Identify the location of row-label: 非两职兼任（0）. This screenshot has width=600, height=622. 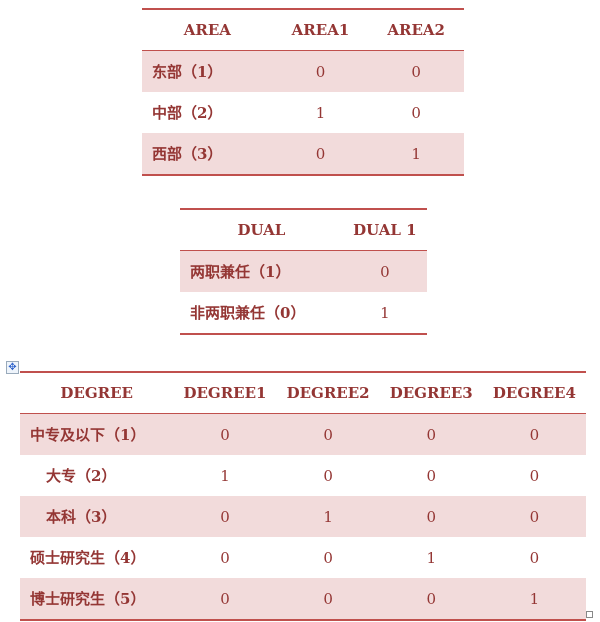
(248, 313).